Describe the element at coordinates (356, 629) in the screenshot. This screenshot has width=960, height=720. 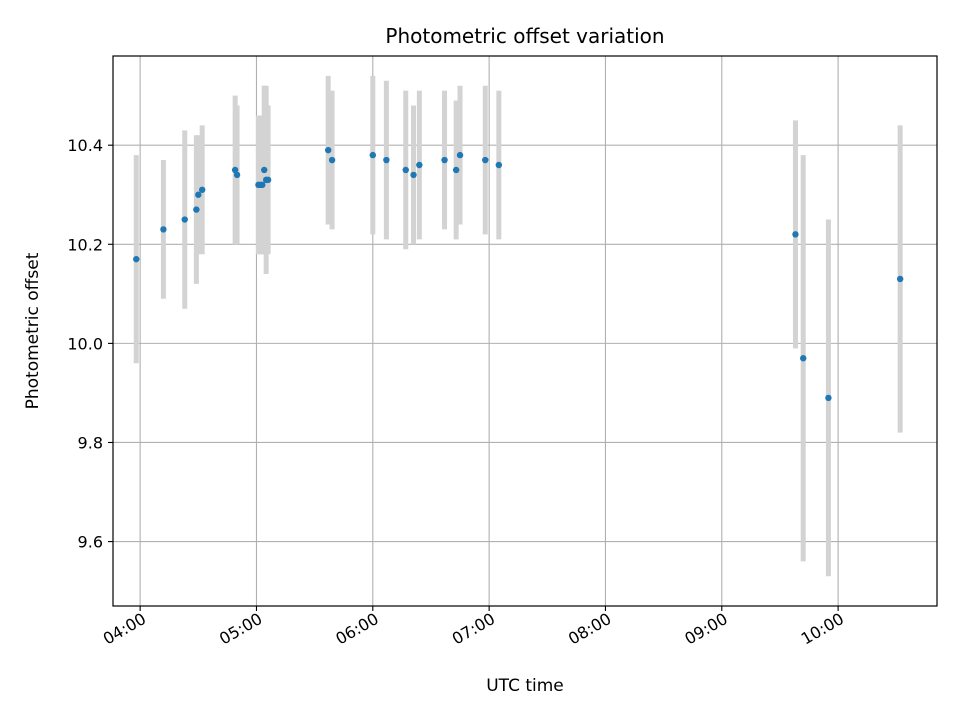
I see `x-tick-label: 06:00` at that location.